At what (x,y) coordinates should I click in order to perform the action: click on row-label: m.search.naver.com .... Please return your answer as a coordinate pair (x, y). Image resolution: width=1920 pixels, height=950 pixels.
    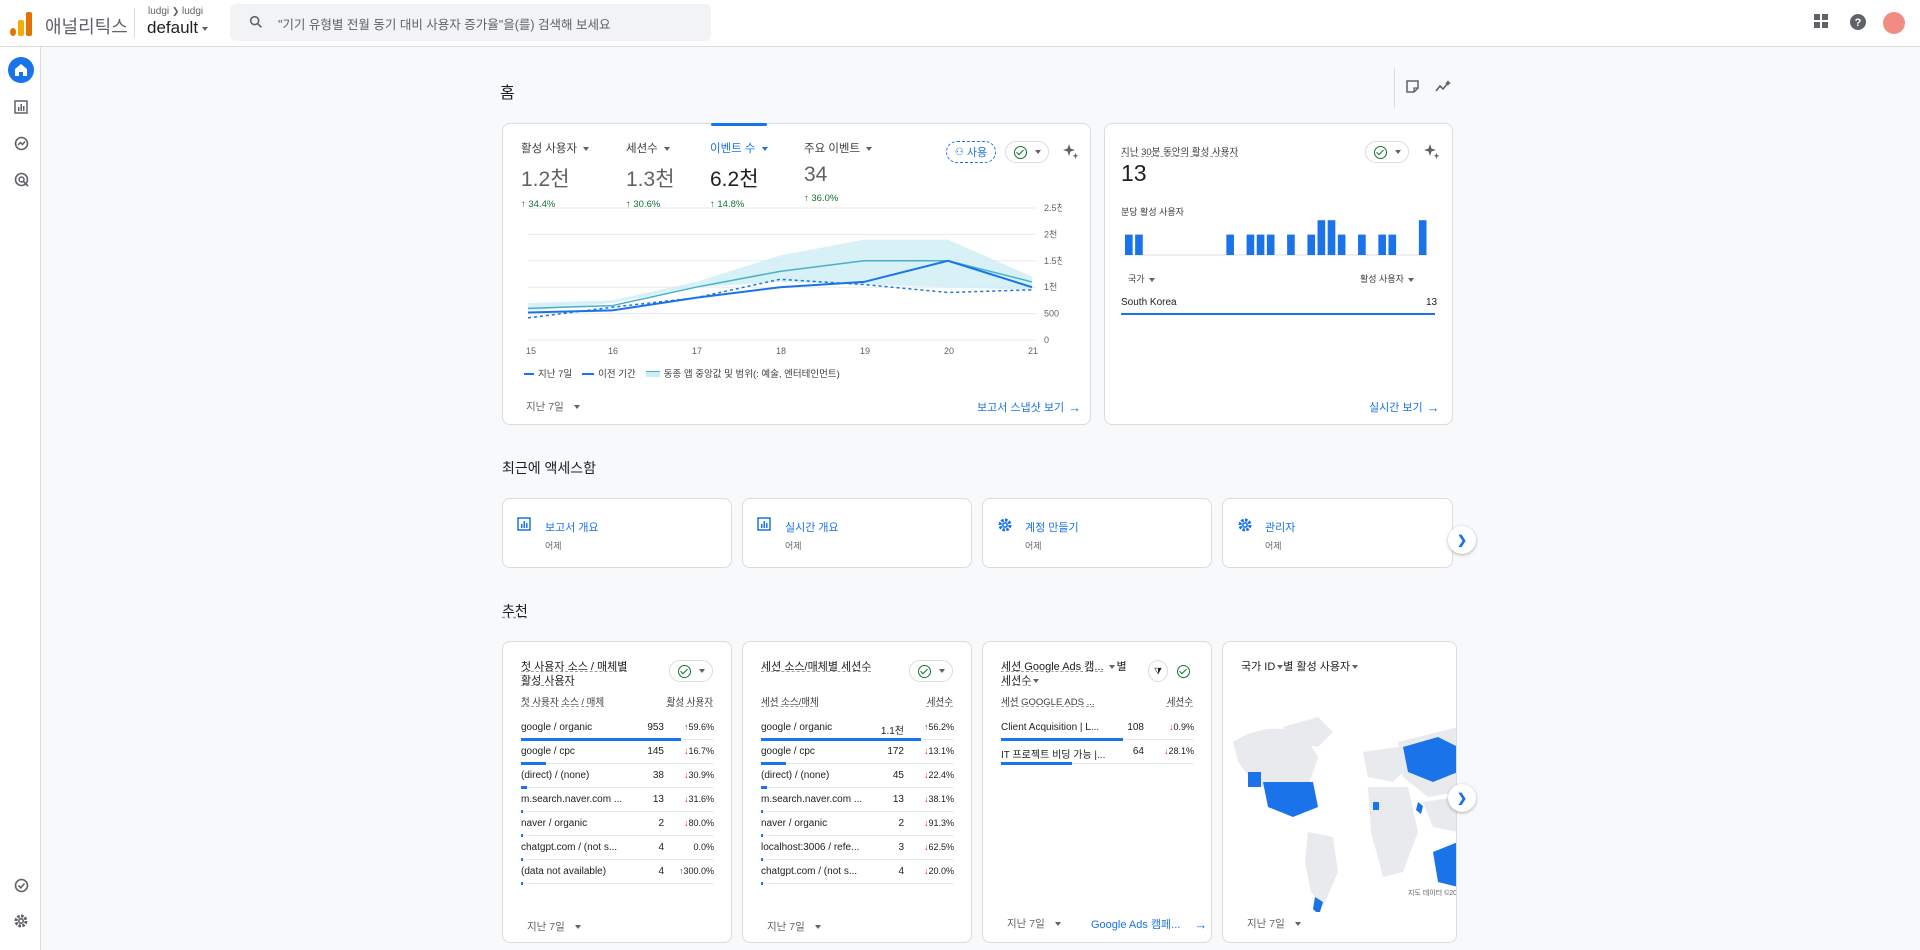
    Looking at the image, I should click on (572, 799).